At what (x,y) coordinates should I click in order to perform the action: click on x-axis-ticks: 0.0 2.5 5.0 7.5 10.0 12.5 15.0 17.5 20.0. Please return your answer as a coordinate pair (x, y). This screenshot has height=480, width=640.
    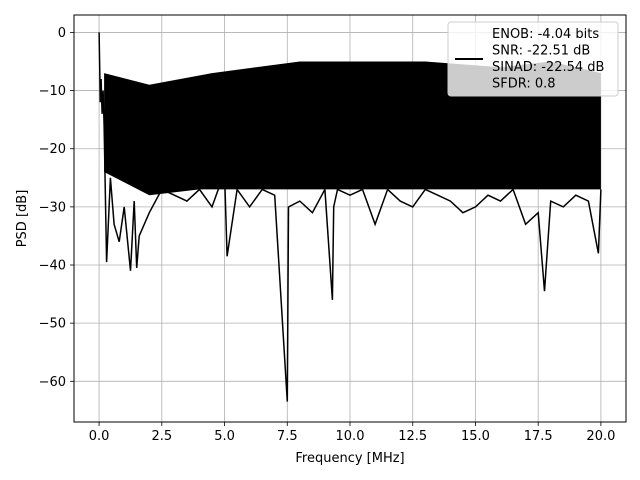
    Looking at the image, I should click on (352, 433).